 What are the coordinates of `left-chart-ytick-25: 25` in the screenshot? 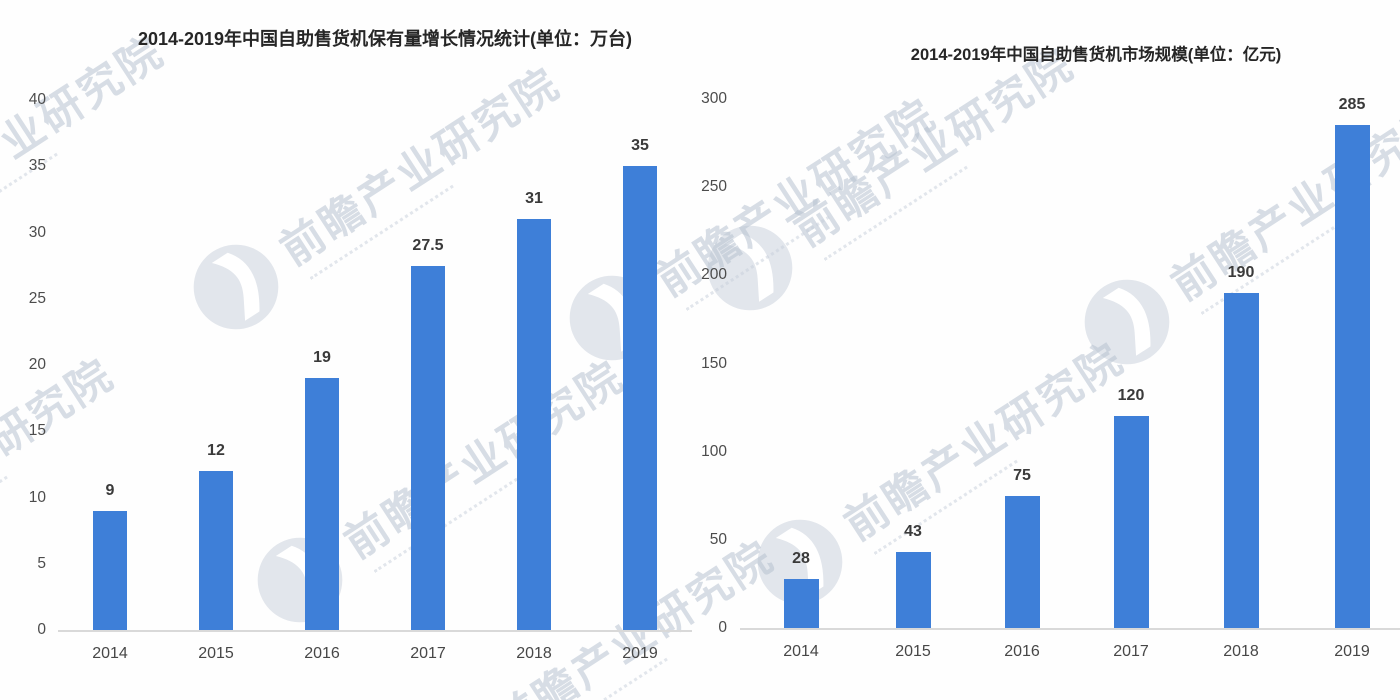 It's located at (37, 298).